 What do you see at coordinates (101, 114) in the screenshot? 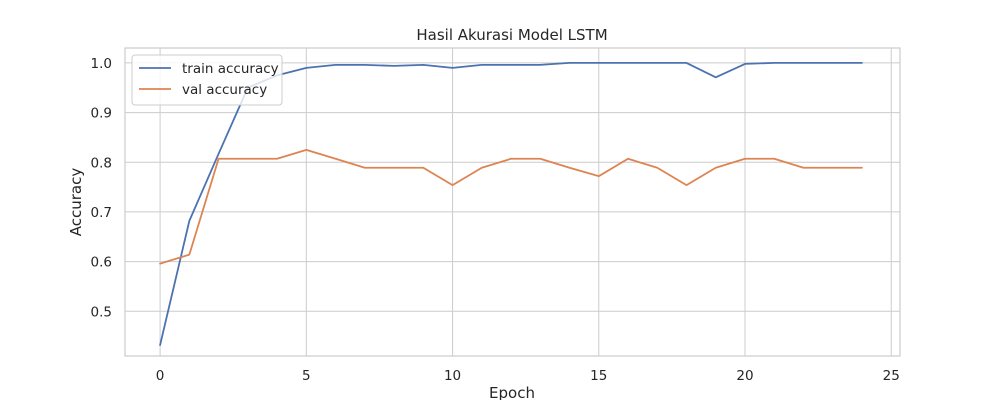
I see `y-tick-label: 0.9` at bounding box center [101, 114].